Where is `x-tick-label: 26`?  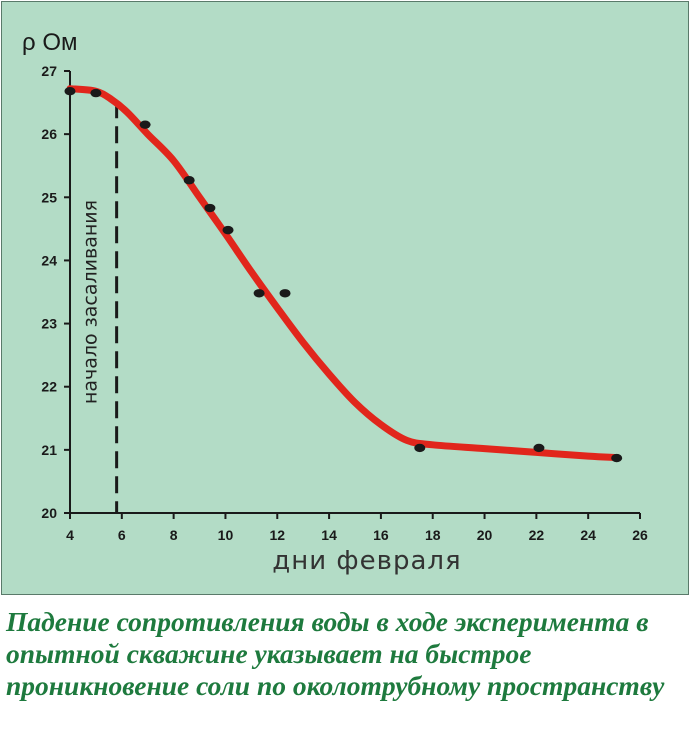
x-tick-label: 26 is located at coordinates (640, 535).